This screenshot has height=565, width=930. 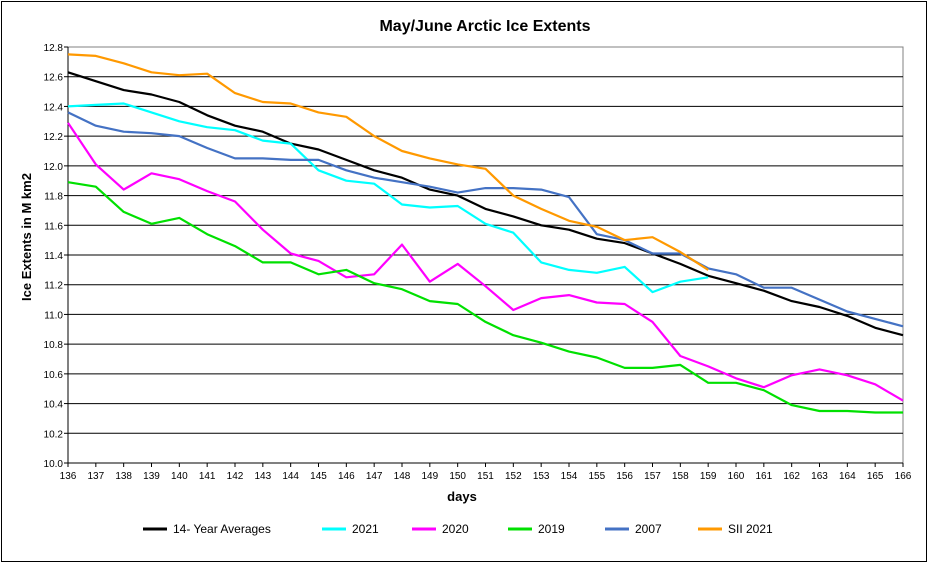 What do you see at coordinates (54, 345) in the screenshot?
I see `y-tick-label: 10.8` at bounding box center [54, 345].